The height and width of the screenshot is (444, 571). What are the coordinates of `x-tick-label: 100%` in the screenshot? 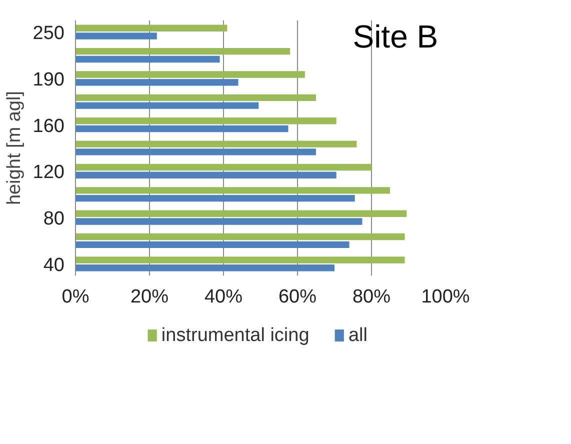 It's located at (445, 297).